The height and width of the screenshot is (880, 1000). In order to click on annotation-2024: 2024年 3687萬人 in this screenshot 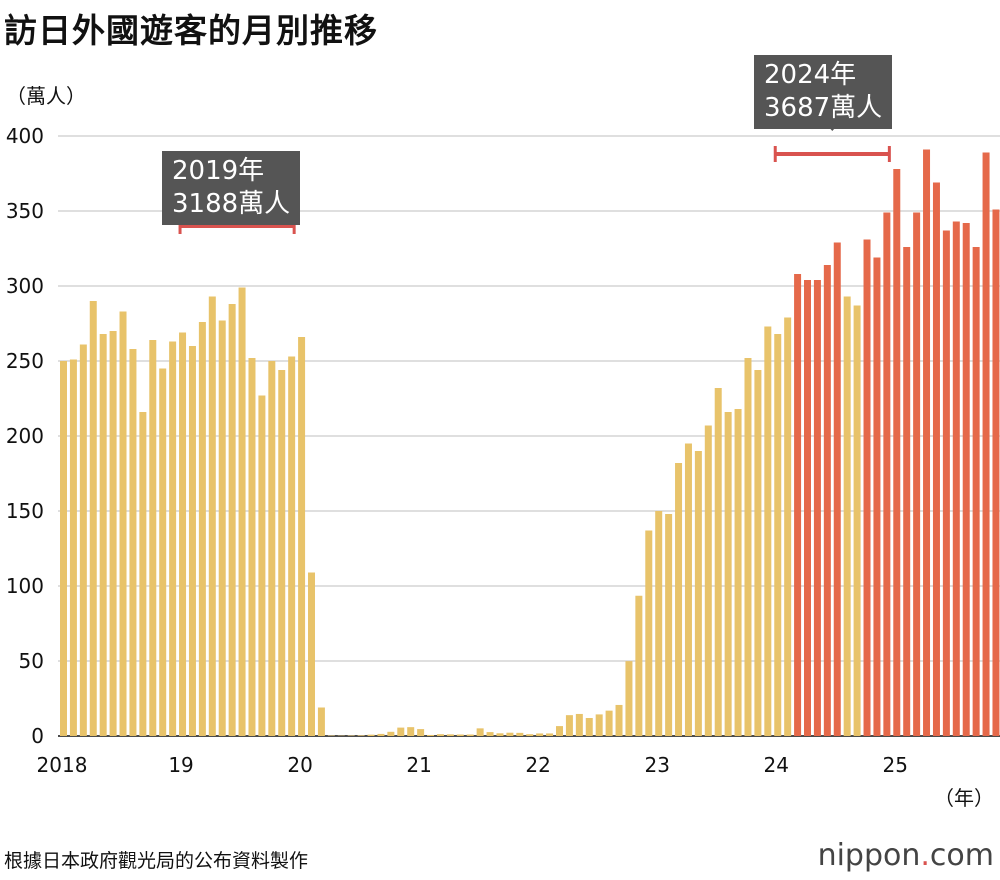, I will do `click(823, 92)`.